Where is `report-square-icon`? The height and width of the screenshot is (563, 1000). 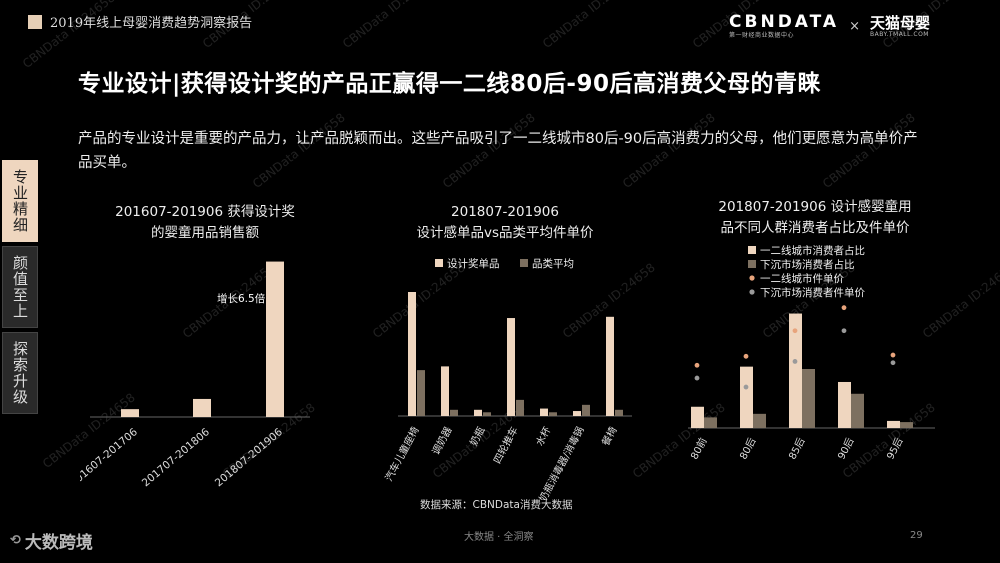
report-square-icon is located at coordinates (35, 21).